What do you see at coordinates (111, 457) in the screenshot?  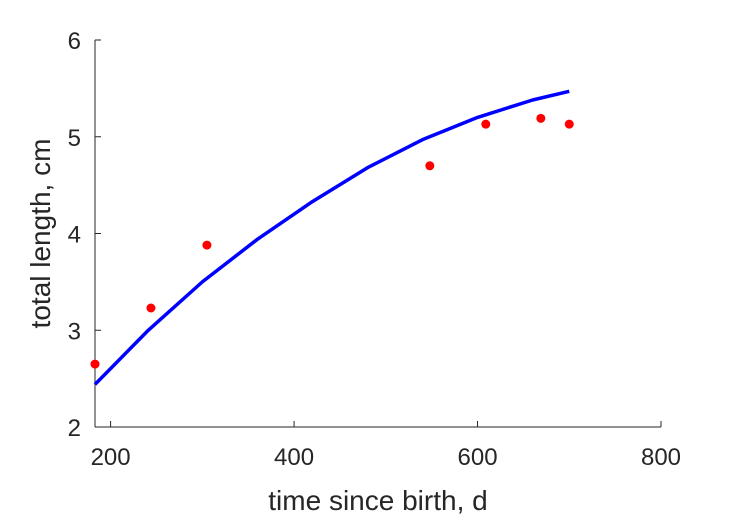 I see `x-tick-label: 200` at bounding box center [111, 457].